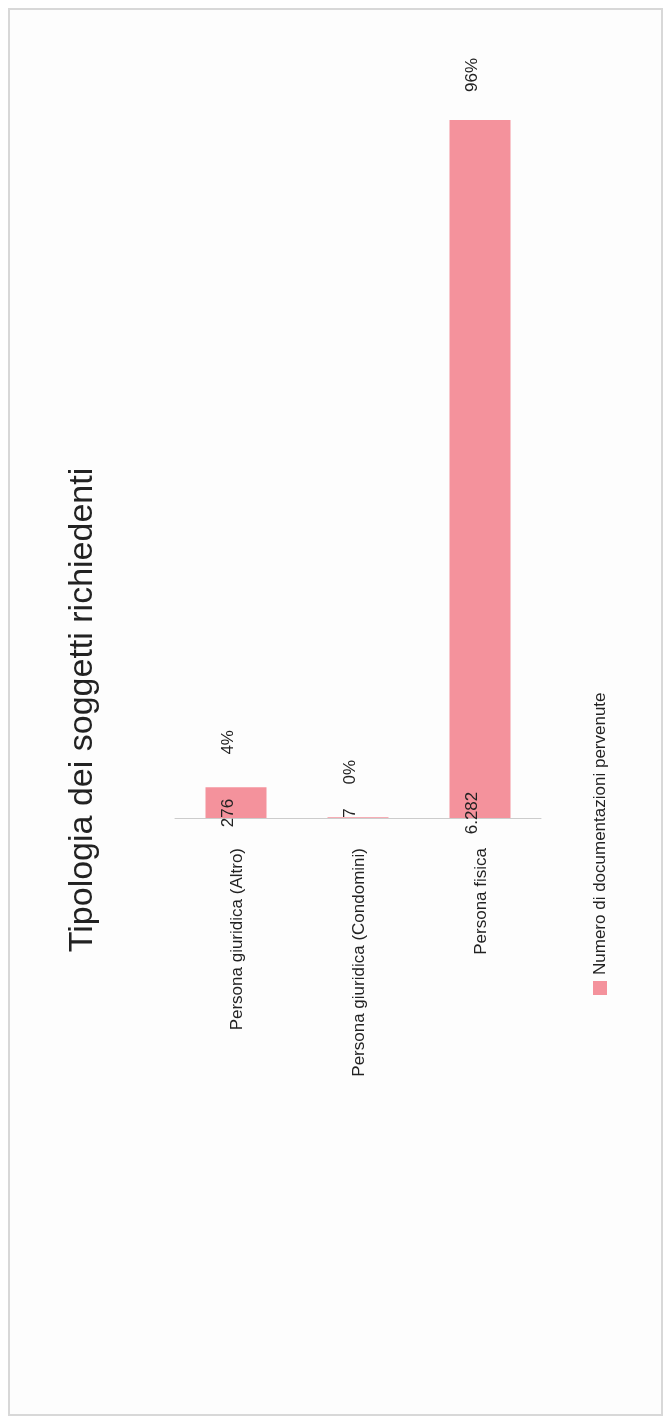 This screenshot has height=1424, width=671. What do you see at coordinates (349, 772) in the screenshot?
I see `annotation: 0%` at bounding box center [349, 772].